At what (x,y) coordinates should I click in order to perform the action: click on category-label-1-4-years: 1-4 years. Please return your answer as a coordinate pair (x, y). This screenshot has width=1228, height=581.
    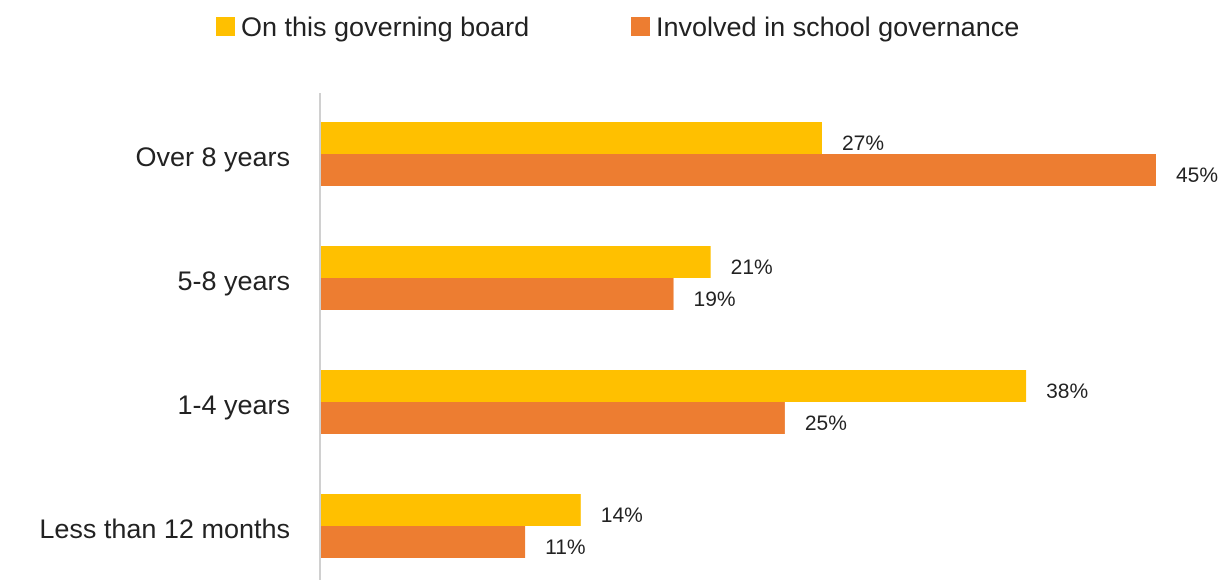
    Looking at the image, I should click on (233, 405).